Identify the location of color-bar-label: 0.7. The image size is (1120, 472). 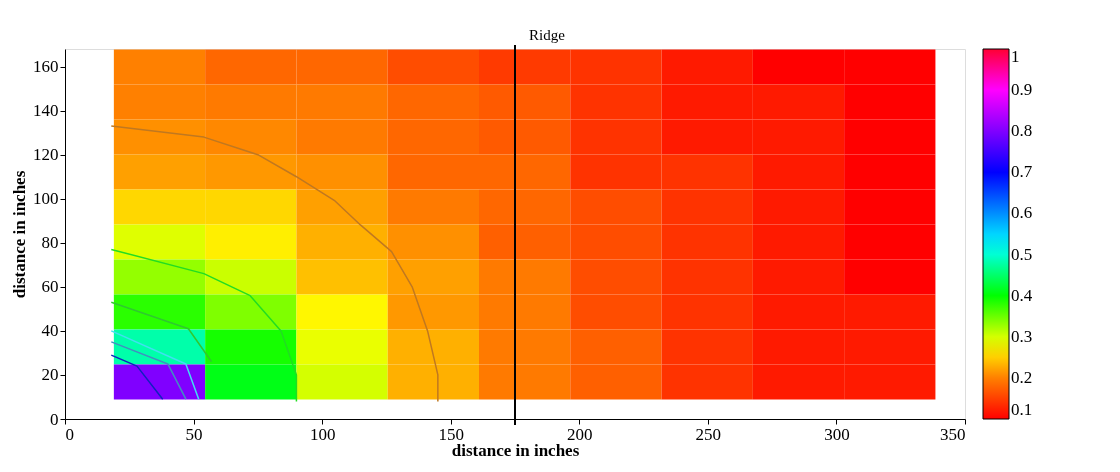
(1022, 172).